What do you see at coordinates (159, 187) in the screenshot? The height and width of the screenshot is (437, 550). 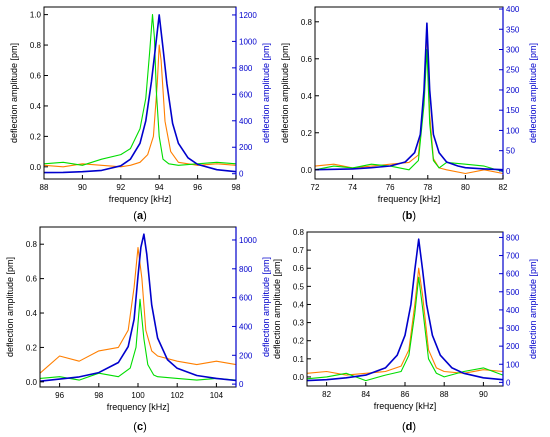 I see `x-tick-label: 94` at bounding box center [159, 187].